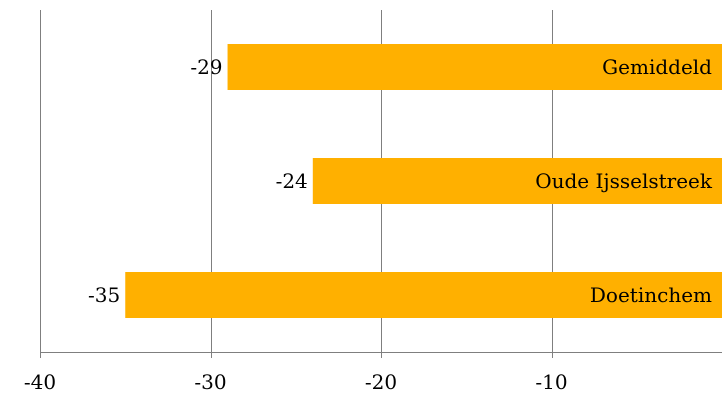  I want to click on data-label: -29, so click(206, 67).